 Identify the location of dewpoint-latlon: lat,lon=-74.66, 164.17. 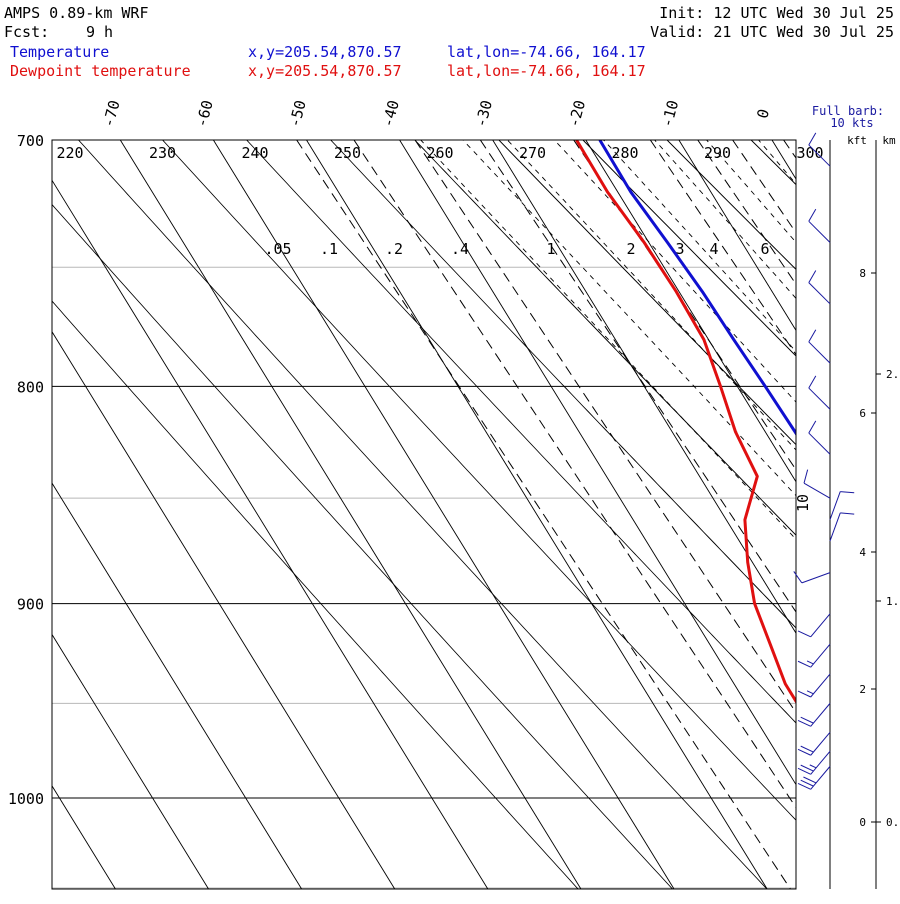
(546, 71).